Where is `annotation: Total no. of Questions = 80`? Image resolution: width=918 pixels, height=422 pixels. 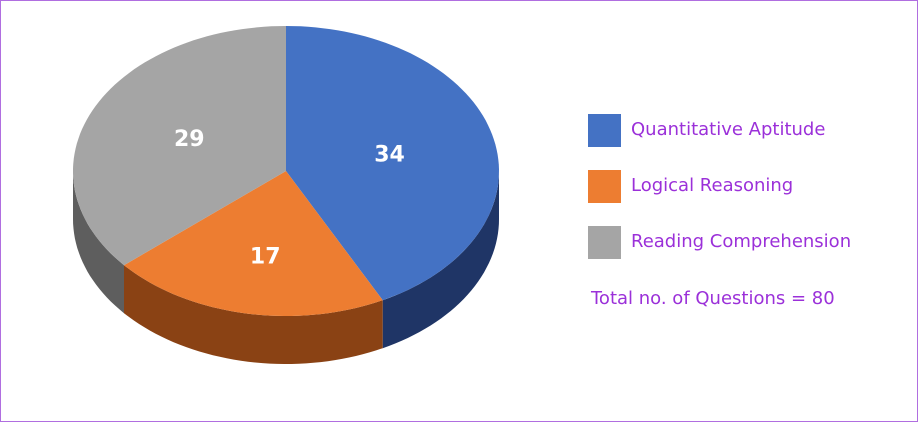
annotation: Total no. of Questions = 80 is located at coordinates (712, 298).